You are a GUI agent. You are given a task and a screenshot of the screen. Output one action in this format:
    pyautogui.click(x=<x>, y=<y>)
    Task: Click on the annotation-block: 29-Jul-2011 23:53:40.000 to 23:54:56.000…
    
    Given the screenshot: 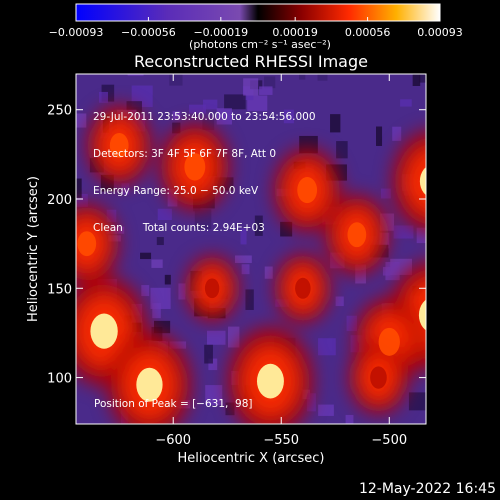 What is the action you would take?
    pyautogui.click(x=204, y=166)
    